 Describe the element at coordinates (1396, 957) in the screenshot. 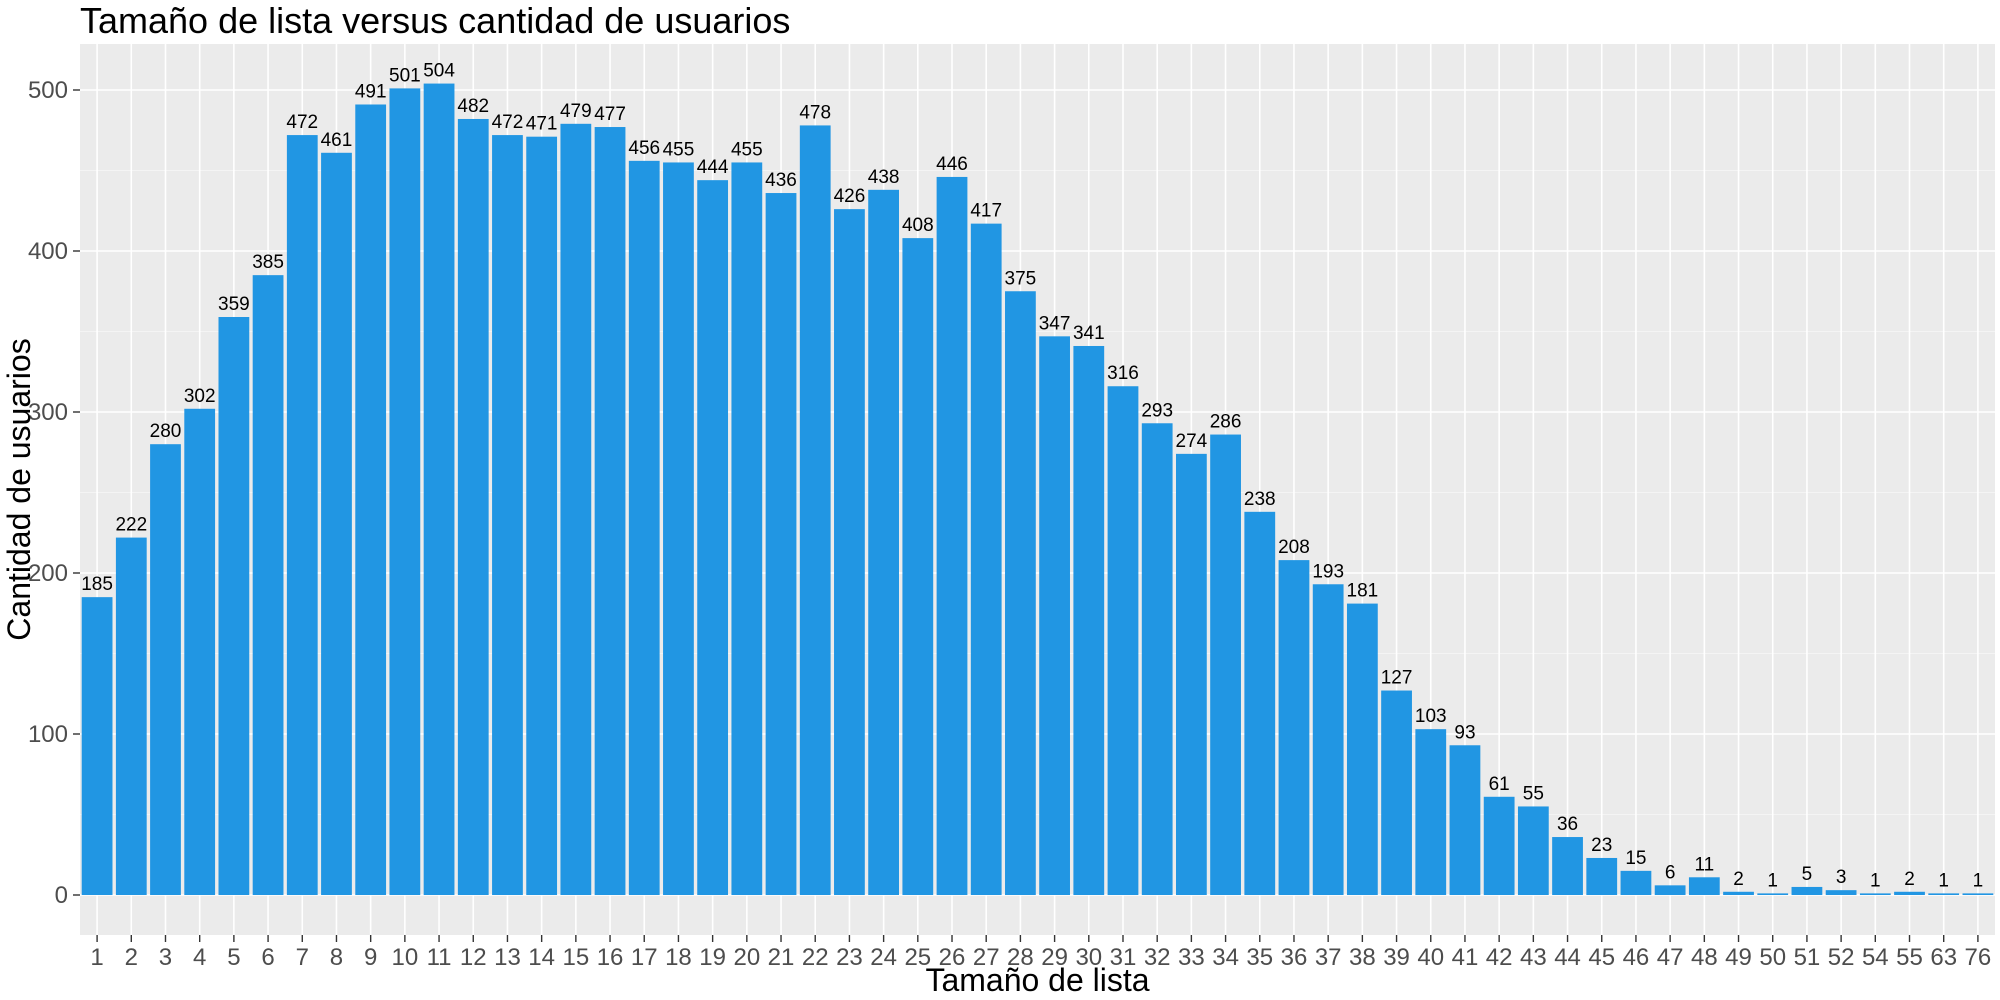

I see `x-tick-label-39: 39` at that location.